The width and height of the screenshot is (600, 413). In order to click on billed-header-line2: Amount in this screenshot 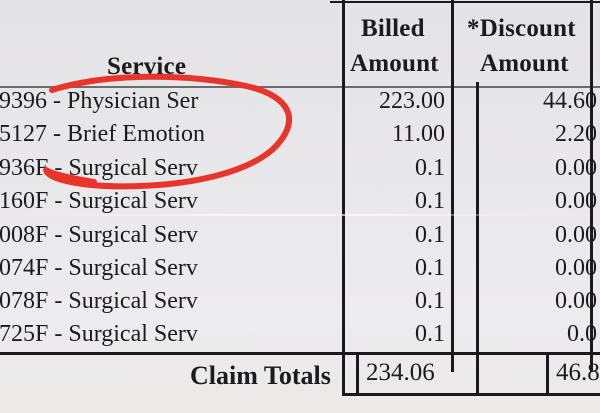, I will do `click(394, 63)`.